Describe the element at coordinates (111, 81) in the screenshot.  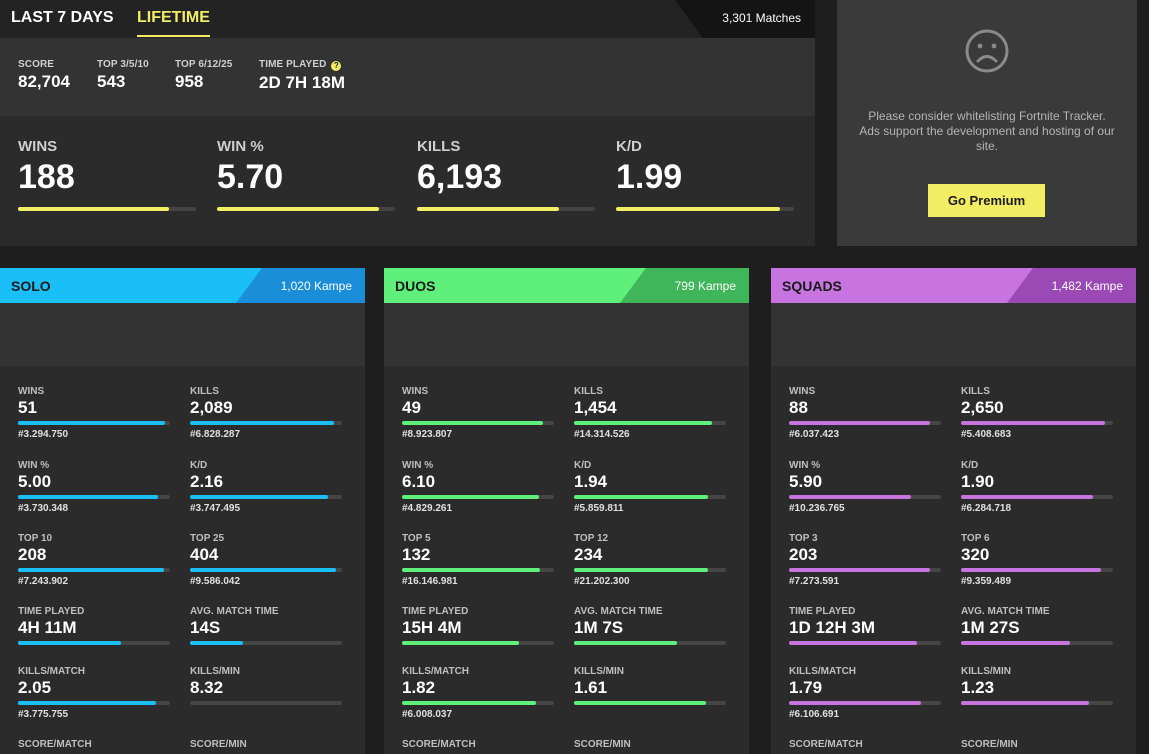
I see `summary-value: 543` at that location.